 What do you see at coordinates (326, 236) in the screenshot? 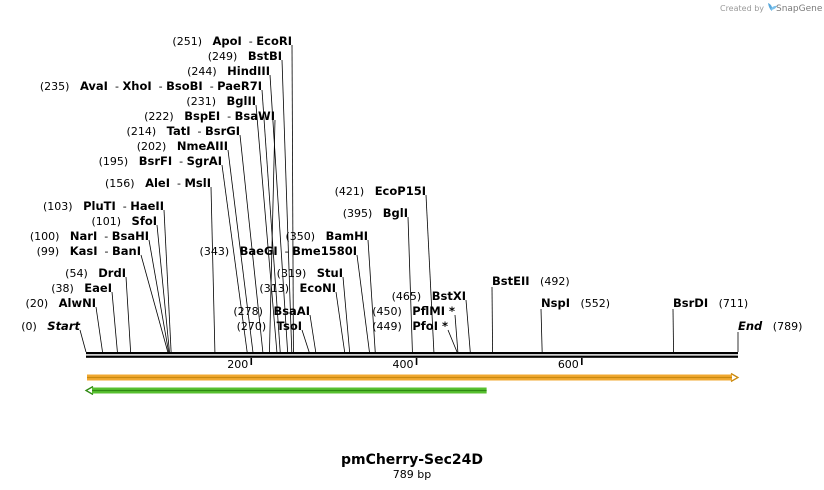
I see `site-label-19: (350) BamHI` at bounding box center [326, 236].